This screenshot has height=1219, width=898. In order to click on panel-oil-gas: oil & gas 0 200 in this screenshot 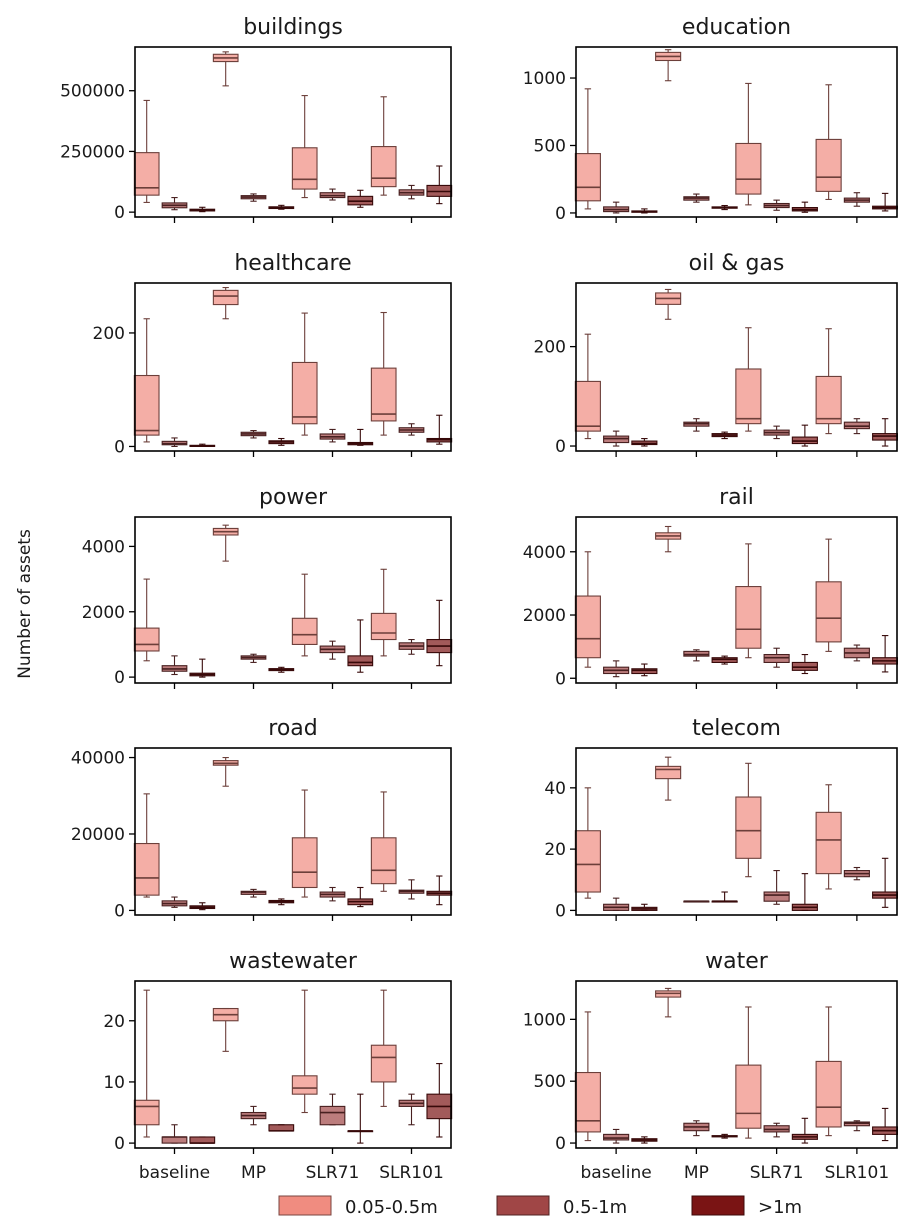, I will do `click(716, 354)`.